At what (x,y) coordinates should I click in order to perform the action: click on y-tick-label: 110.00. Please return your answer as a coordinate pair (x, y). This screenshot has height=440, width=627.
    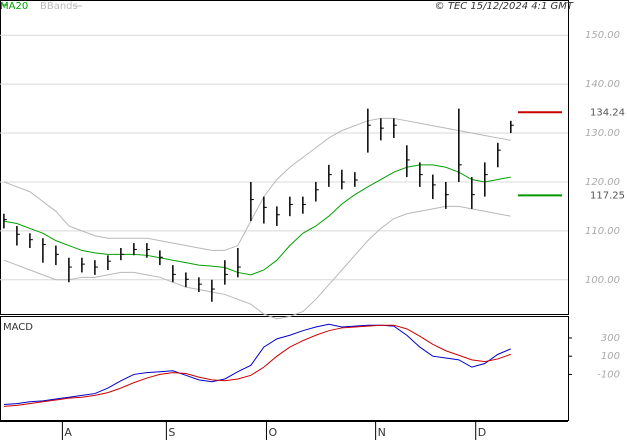
    Looking at the image, I should click on (602, 231).